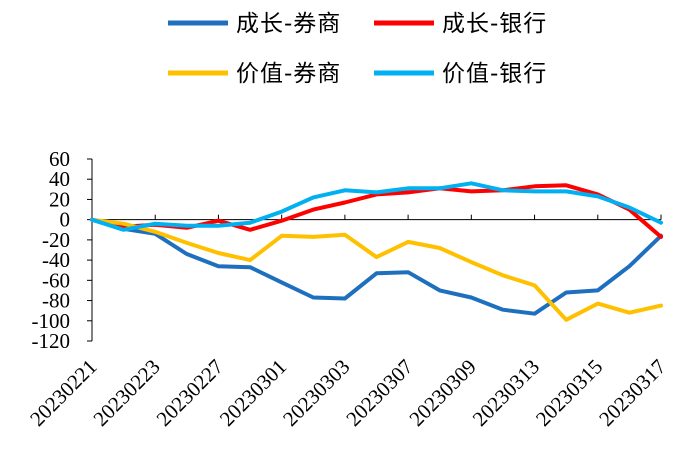  I want to click on legend-item-3: 价值-银行, so click(460, 74).